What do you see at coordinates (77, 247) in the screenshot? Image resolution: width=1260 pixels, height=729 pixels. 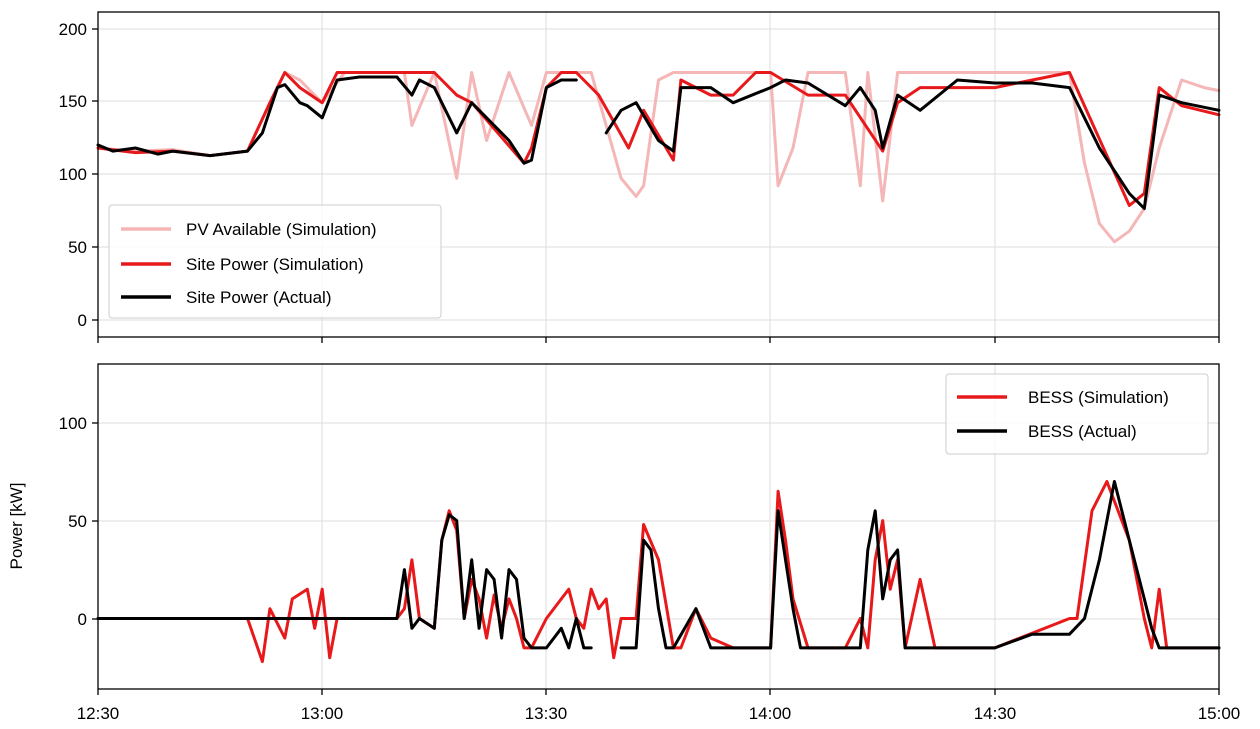 I see `top-ytick-label: 50` at bounding box center [77, 247].